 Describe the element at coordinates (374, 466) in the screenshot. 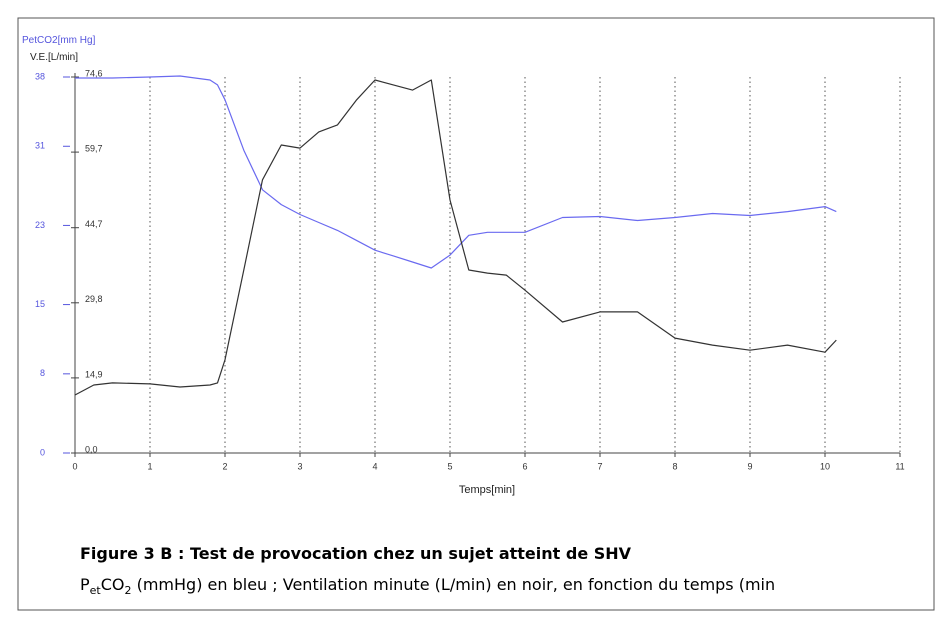

I see `x-tick-label: 4` at that location.